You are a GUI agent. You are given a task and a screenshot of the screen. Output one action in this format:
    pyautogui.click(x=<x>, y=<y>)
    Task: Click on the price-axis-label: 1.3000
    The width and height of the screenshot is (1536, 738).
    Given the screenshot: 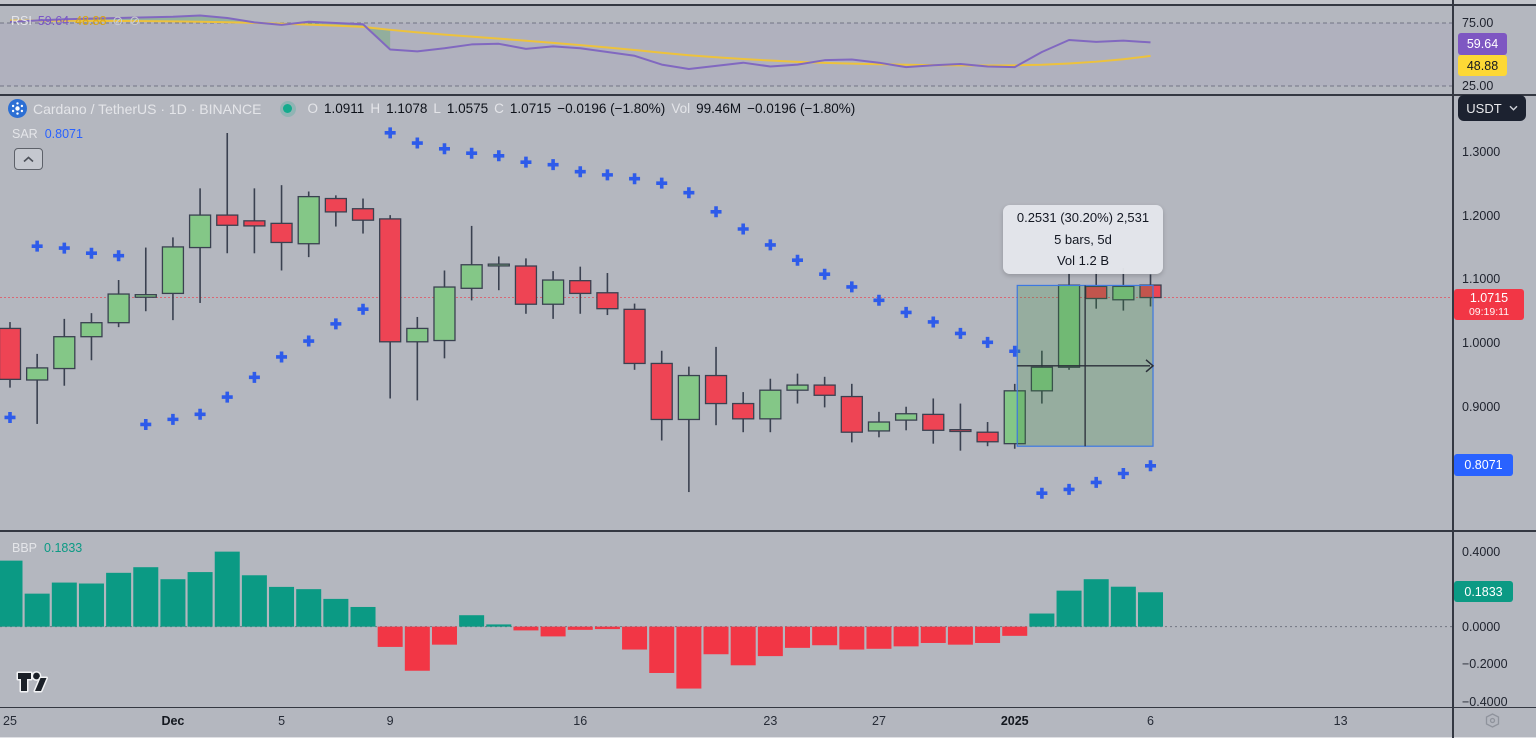 What is the action you would take?
    pyautogui.click(x=1481, y=152)
    